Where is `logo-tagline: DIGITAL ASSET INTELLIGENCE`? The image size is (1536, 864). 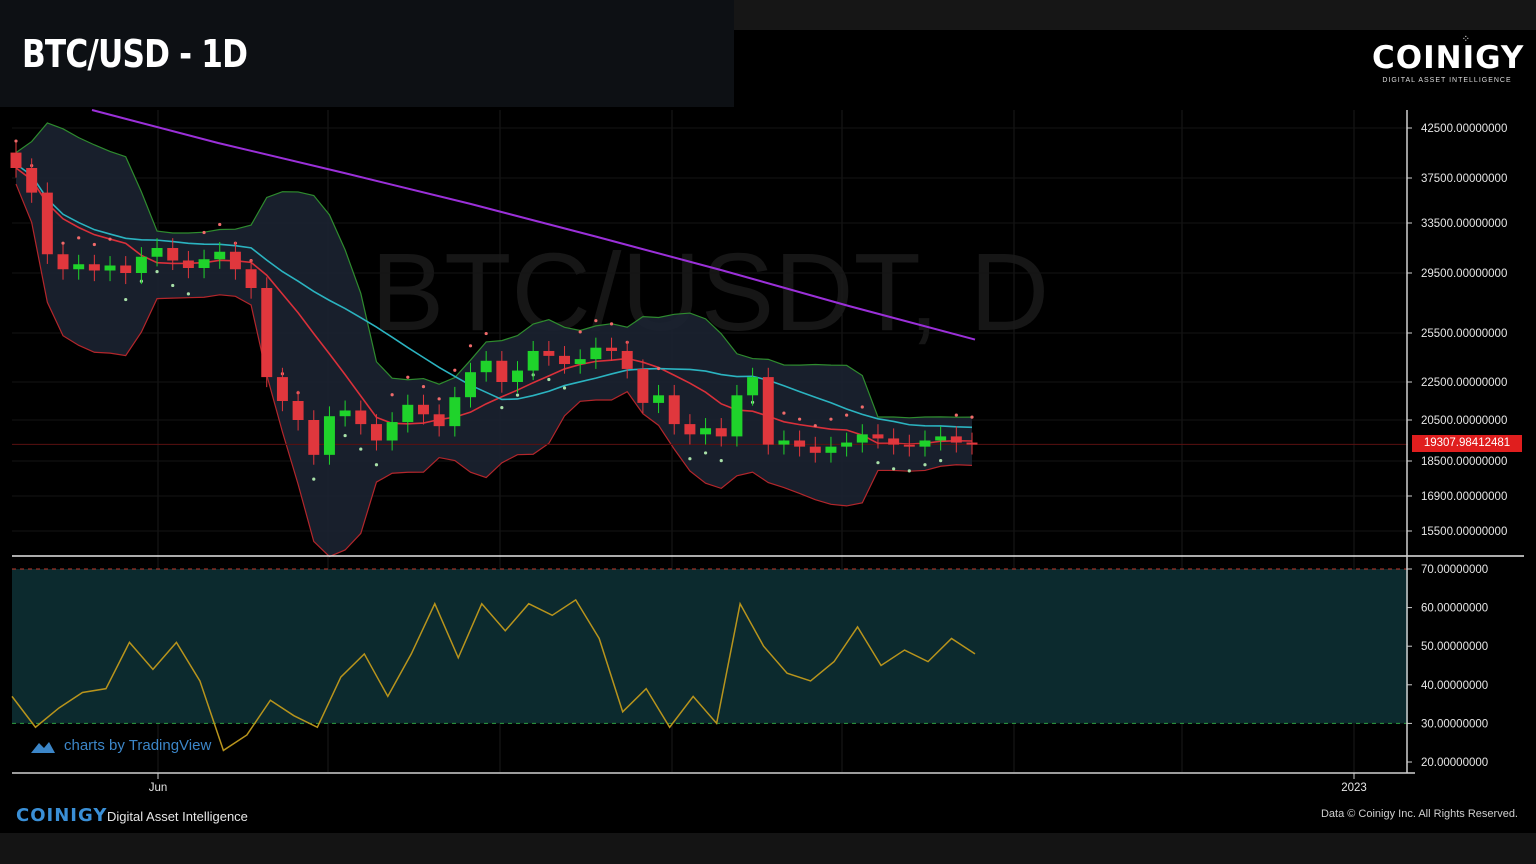
logo-tagline: DIGITAL ASSET INTELLIGENCE is located at coordinates (1447, 80).